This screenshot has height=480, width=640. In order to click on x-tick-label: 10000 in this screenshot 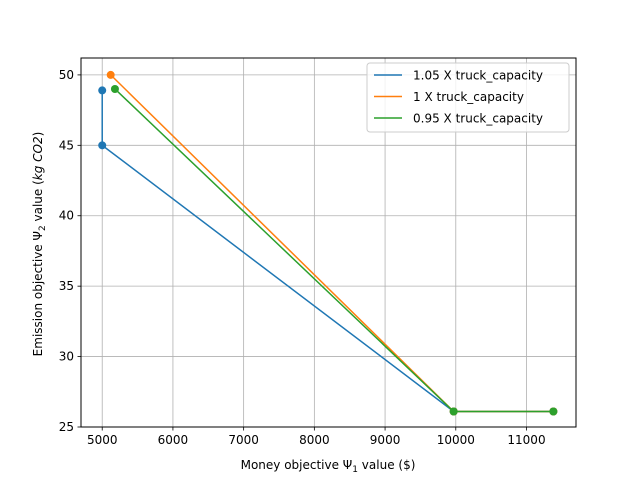, I will do `click(456, 440)`.